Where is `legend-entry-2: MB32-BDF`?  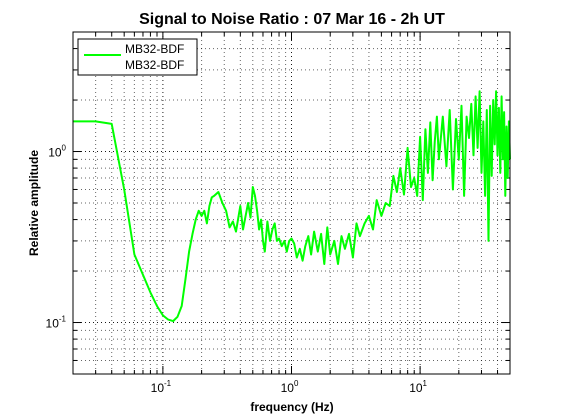 legend-entry-2: MB32-BDF is located at coordinates (154, 65).